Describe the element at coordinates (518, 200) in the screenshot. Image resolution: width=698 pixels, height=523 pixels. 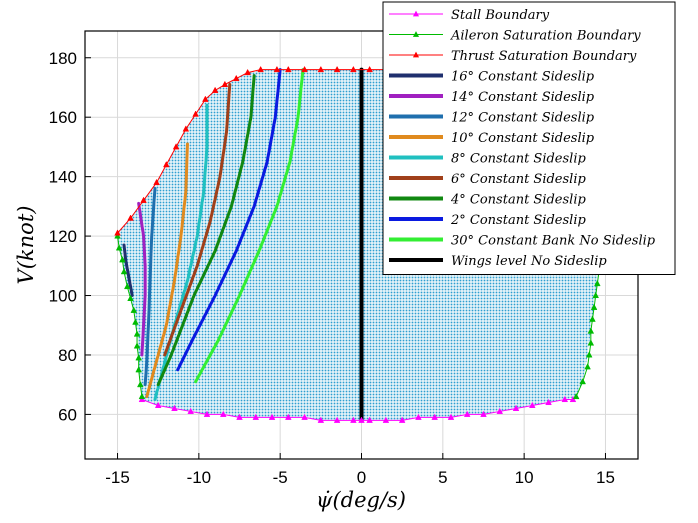
I see `legend-label: 4° Constant Sideslip` at that location.